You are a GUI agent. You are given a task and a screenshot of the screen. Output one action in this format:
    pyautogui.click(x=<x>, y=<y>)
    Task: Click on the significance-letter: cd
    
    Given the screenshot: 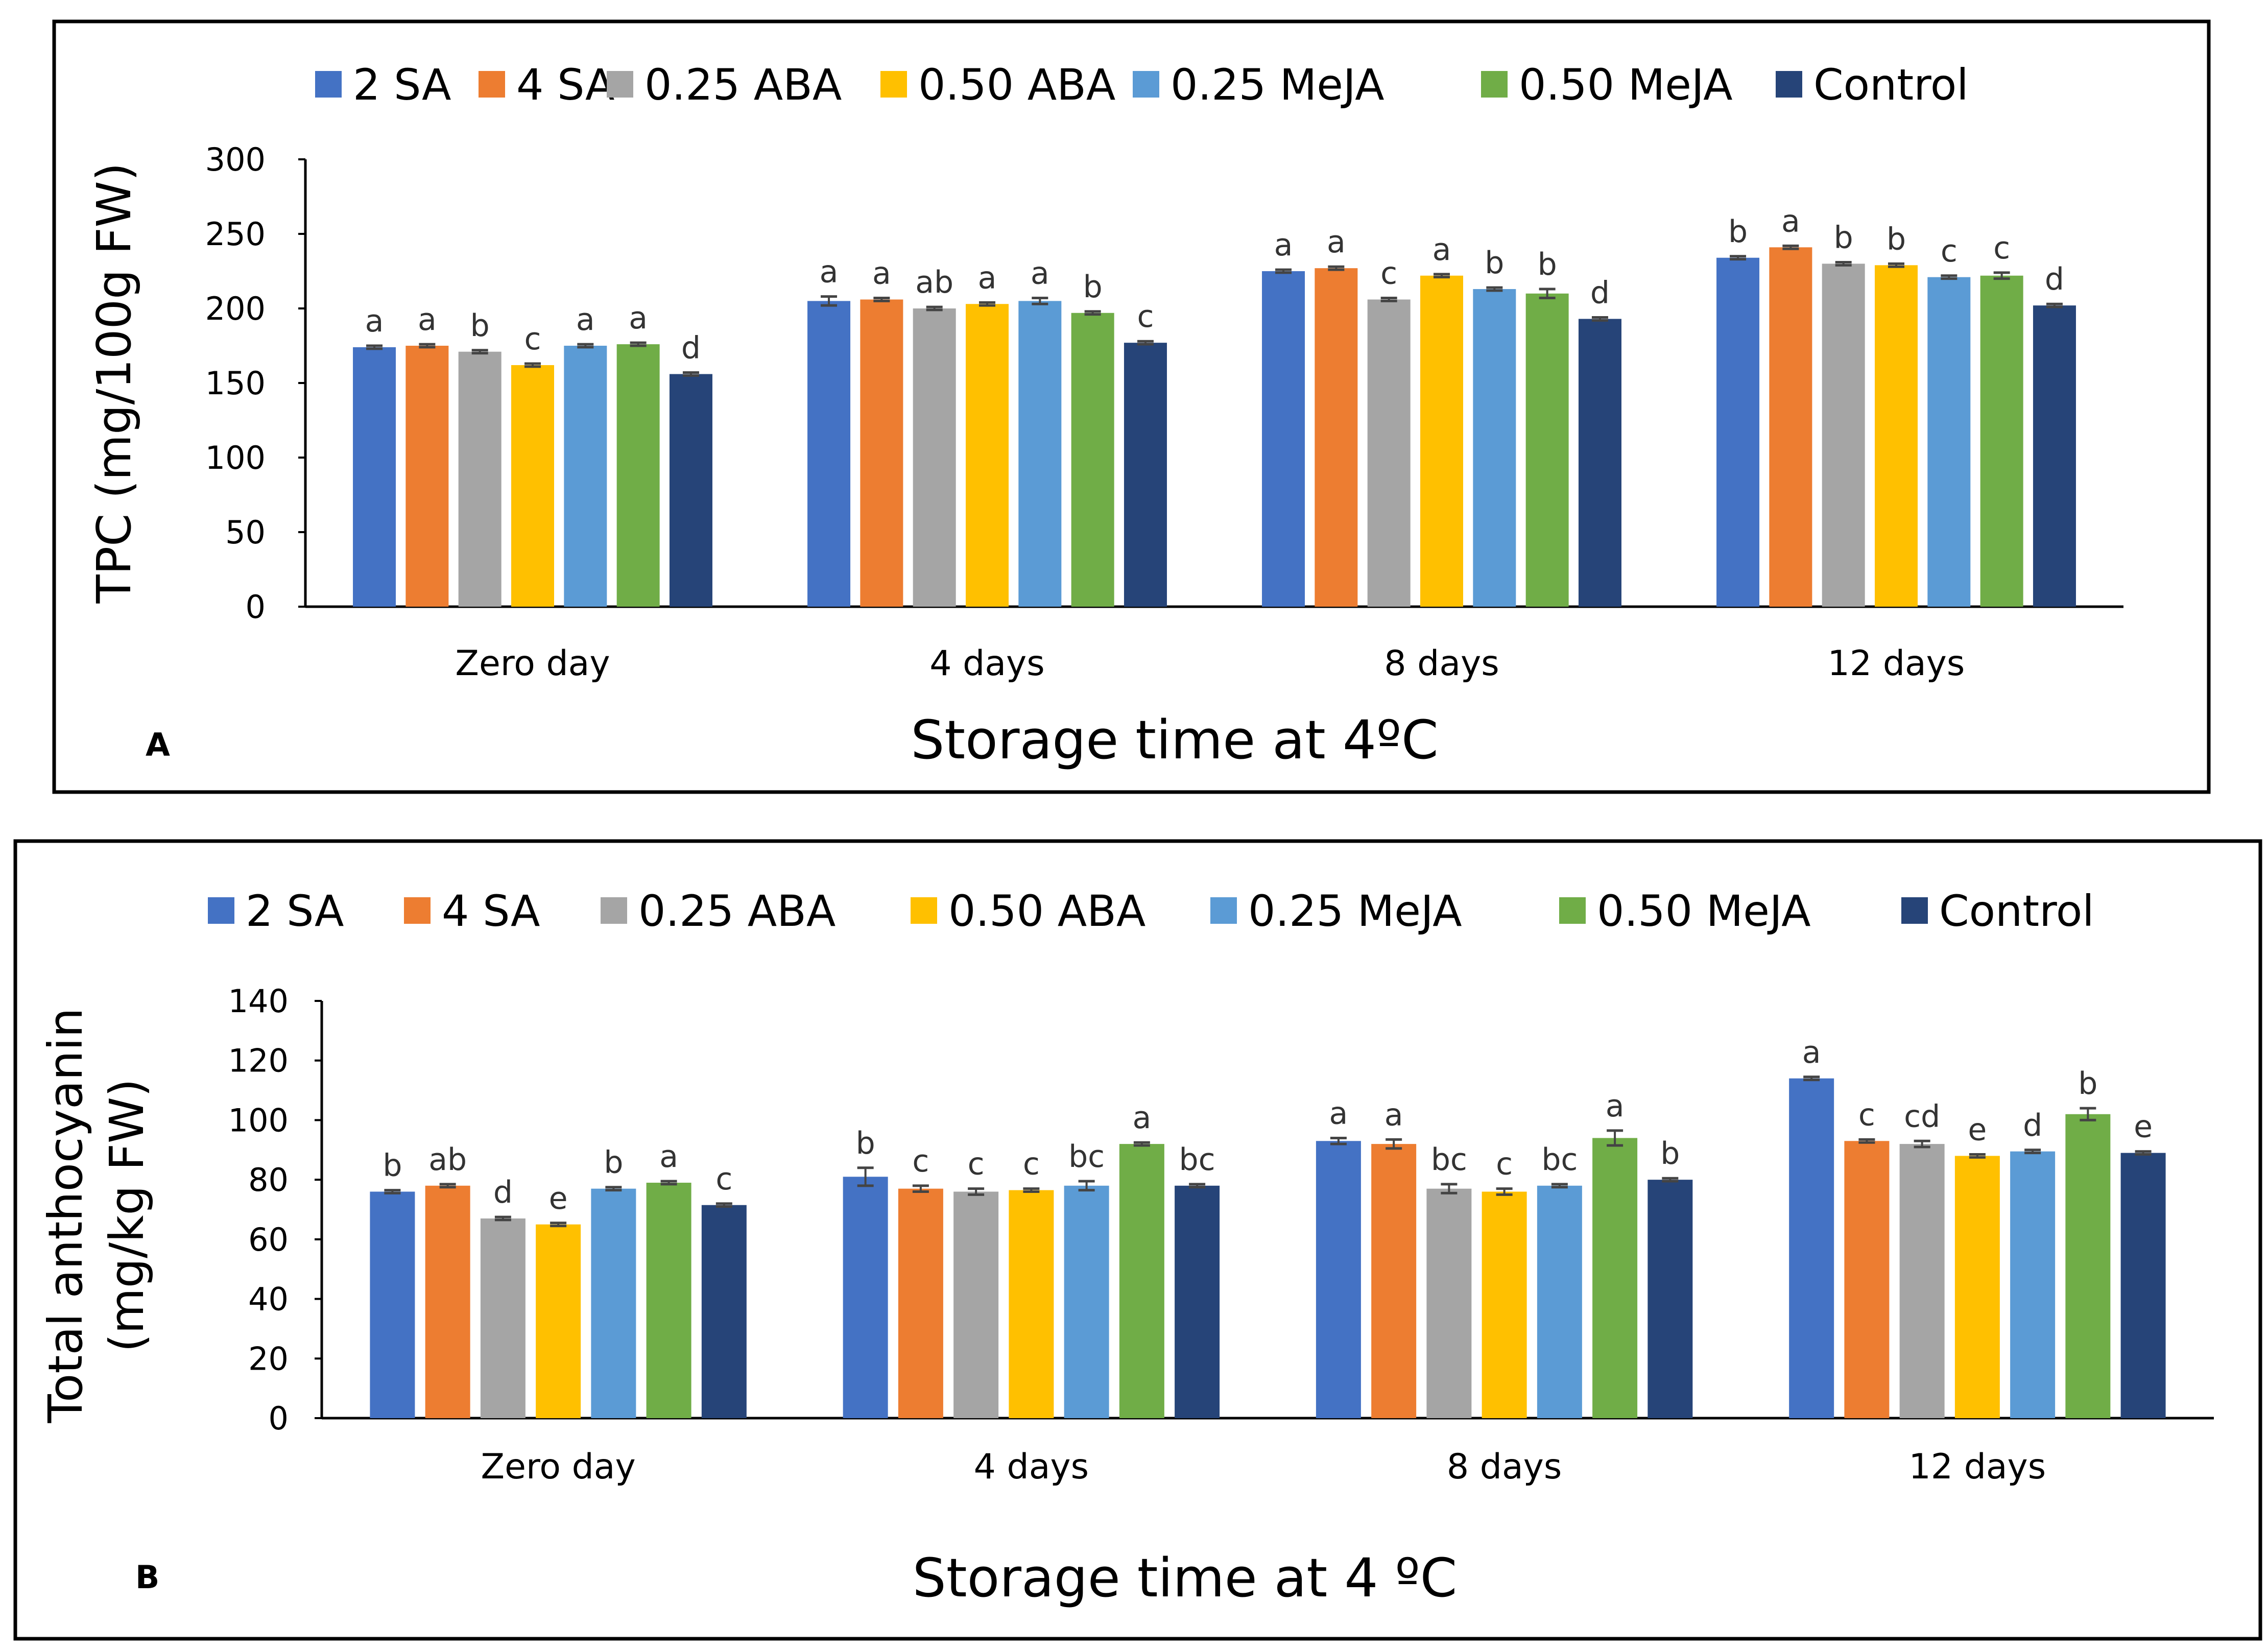 What is the action you would take?
    pyautogui.click(x=1922, y=1116)
    